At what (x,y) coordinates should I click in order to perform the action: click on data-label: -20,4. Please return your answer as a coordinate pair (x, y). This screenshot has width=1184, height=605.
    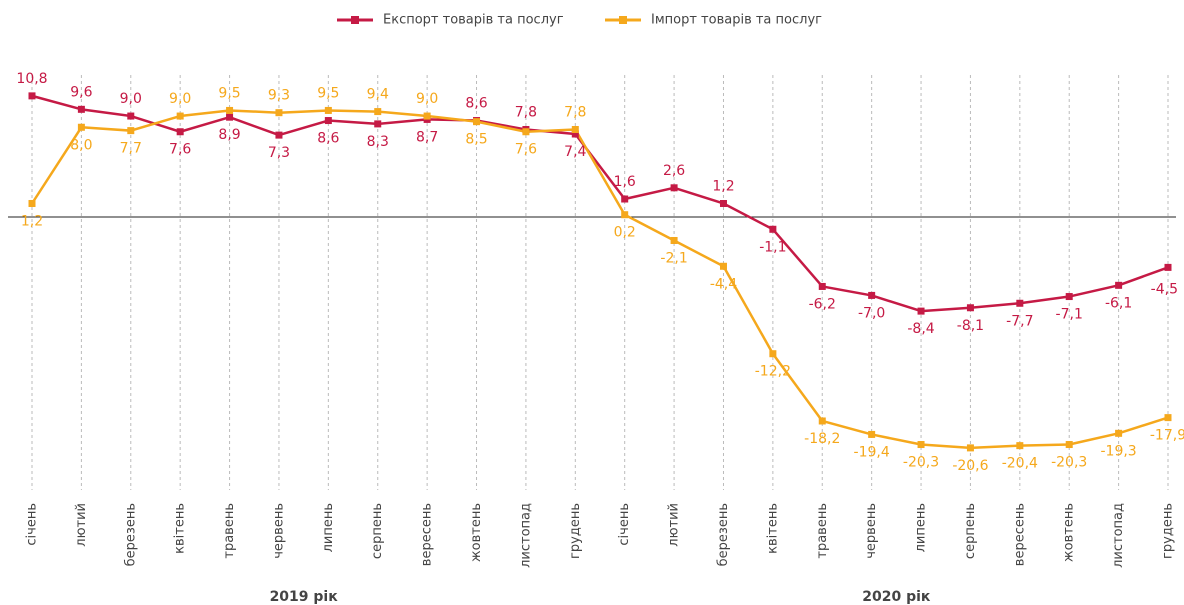
    Looking at the image, I should click on (1020, 464).